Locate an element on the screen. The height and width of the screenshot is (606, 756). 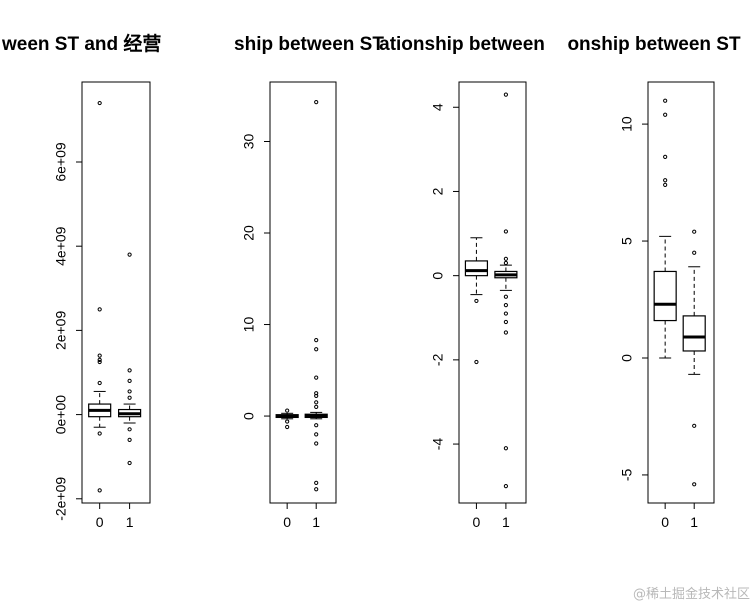
y-tick-label: 5 is located at coordinates (627, 241).